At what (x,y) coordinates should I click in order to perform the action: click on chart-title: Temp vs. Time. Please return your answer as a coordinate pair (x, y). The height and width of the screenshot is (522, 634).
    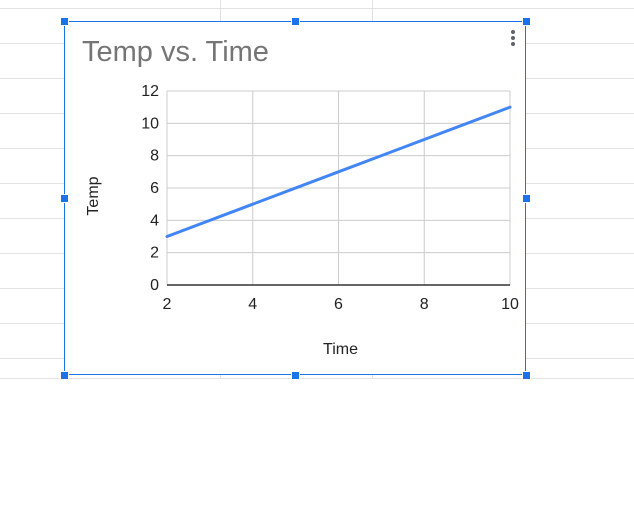
    Looking at the image, I should click on (175, 52).